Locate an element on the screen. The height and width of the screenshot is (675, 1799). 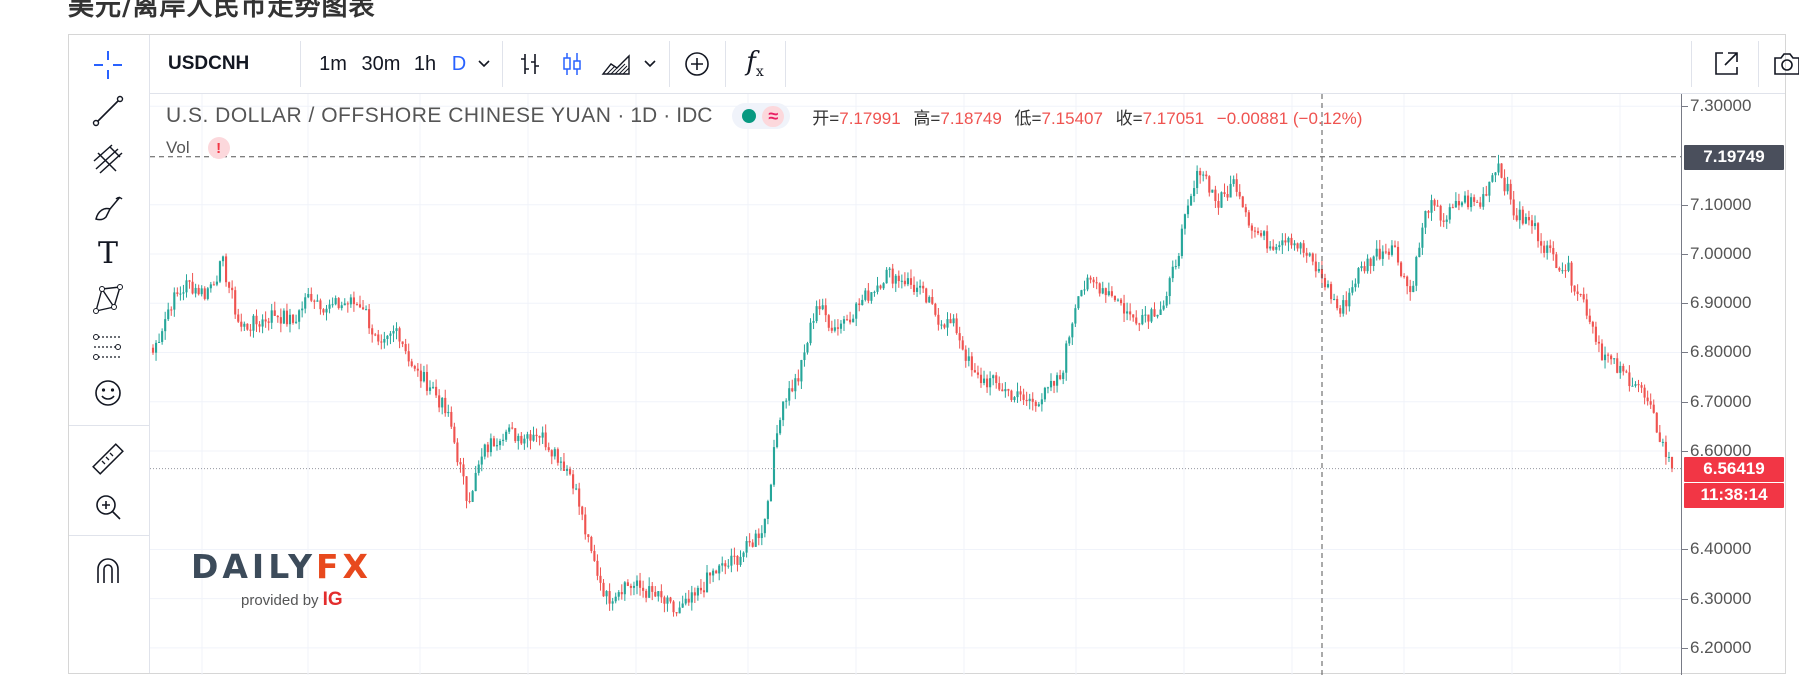
interval-30m-button: 30m is located at coordinates (381, 63).